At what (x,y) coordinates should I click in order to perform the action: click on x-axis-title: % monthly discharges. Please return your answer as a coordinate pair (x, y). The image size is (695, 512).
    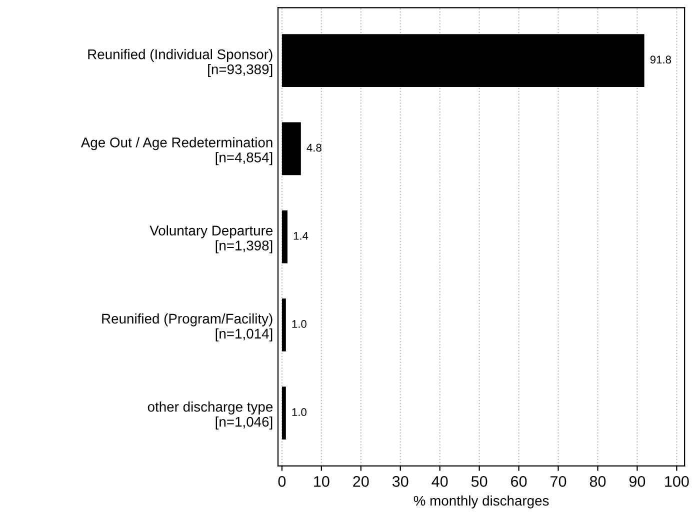
    Looking at the image, I should click on (481, 501).